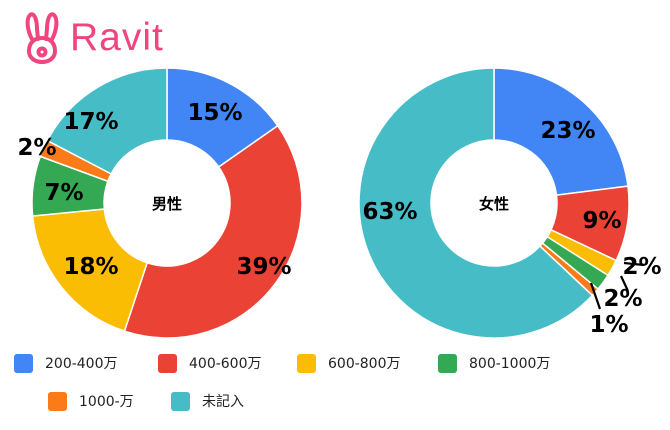 The width and height of the screenshot is (670, 430). I want to click on legend-item: 400-600万, so click(210, 363).